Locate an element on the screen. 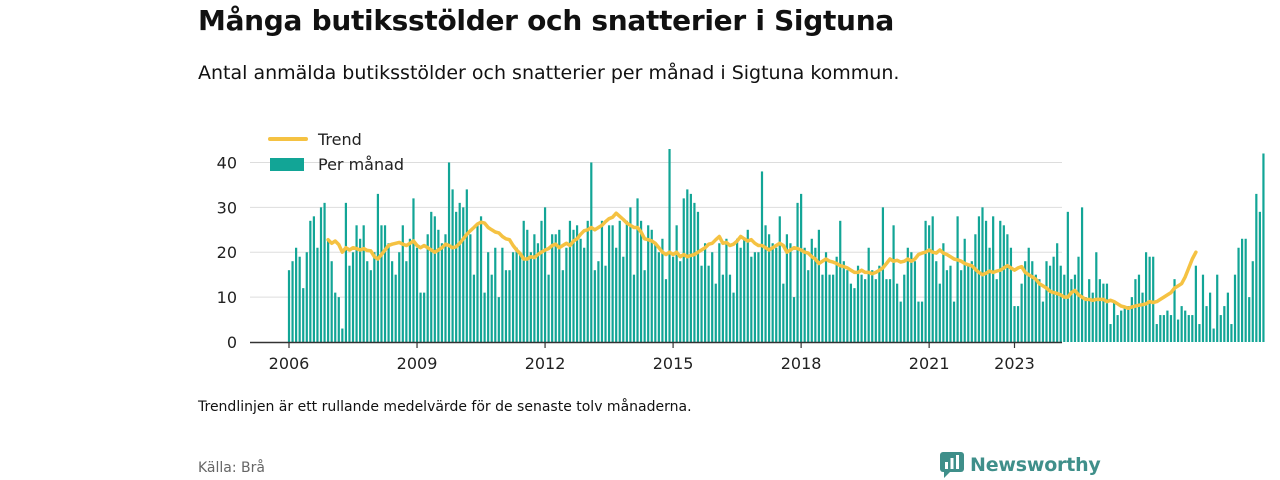  brand-logo: Newsworthy is located at coordinates (1020, 465).